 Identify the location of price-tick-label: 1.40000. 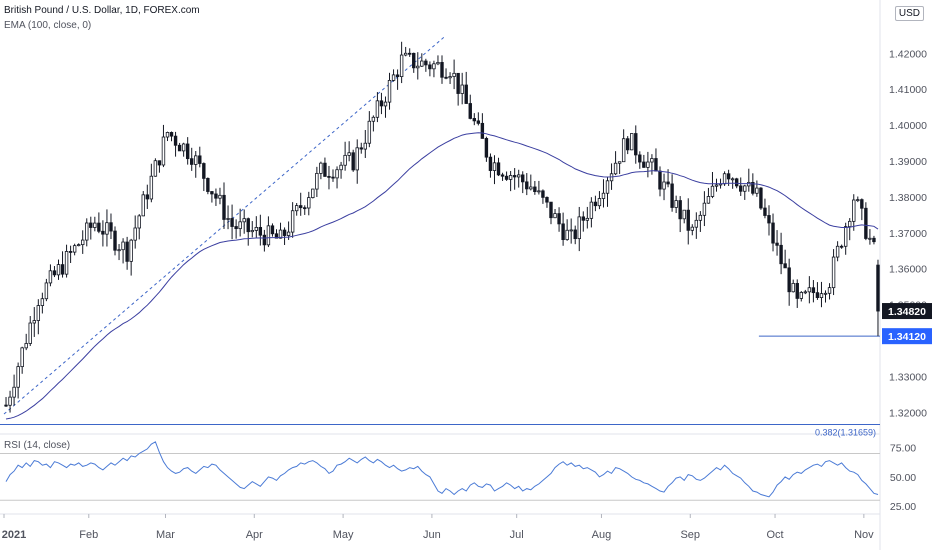
(908, 126).